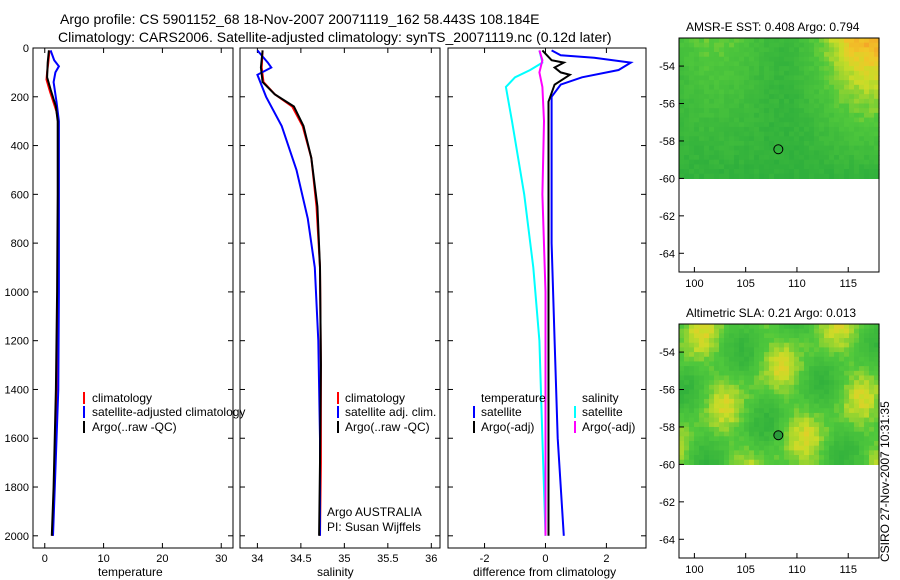 This screenshot has height=580, width=900. What do you see at coordinates (778, 149) in the screenshot?
I see `argo-location-marker` at bounding box center [778, 149].